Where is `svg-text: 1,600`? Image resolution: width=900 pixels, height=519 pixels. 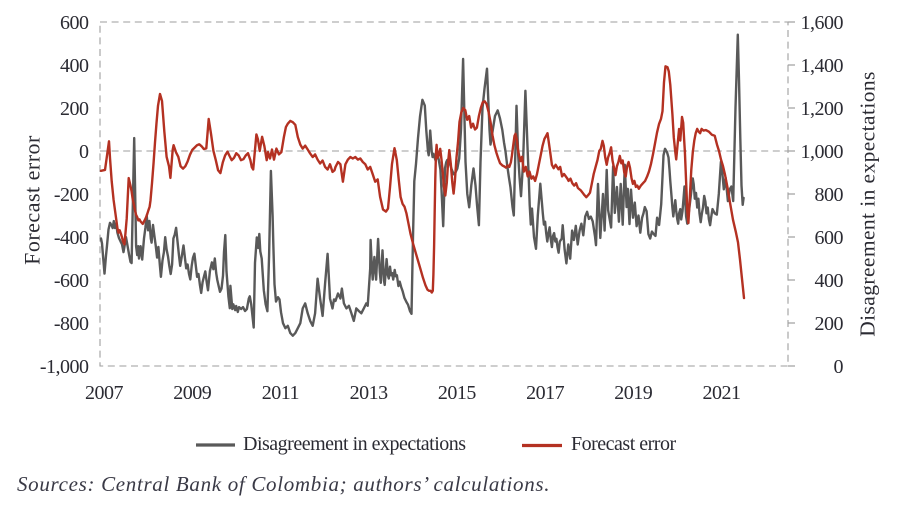 svg-text: 1,600 is located at coordinates (822, 23).